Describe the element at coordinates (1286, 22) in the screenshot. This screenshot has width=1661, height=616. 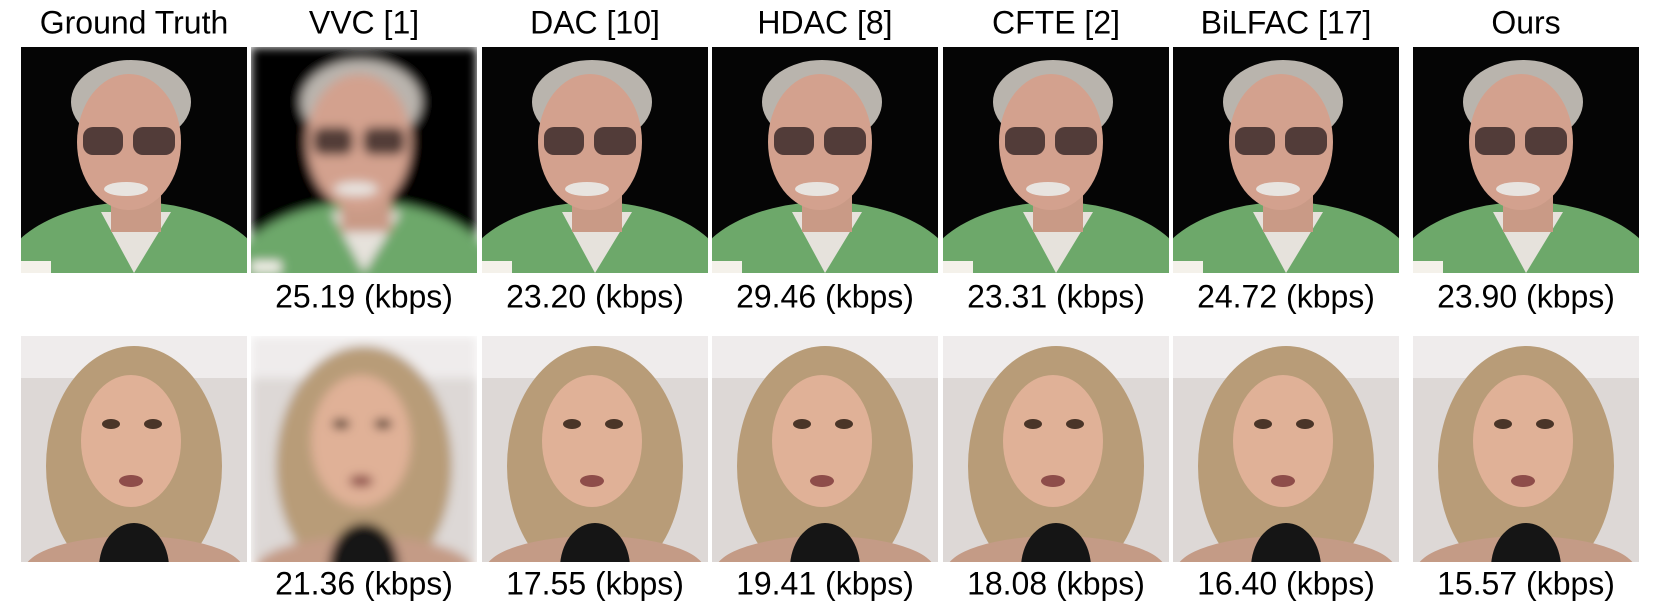
I see `column-header: BiLFAC [17]` at that location.